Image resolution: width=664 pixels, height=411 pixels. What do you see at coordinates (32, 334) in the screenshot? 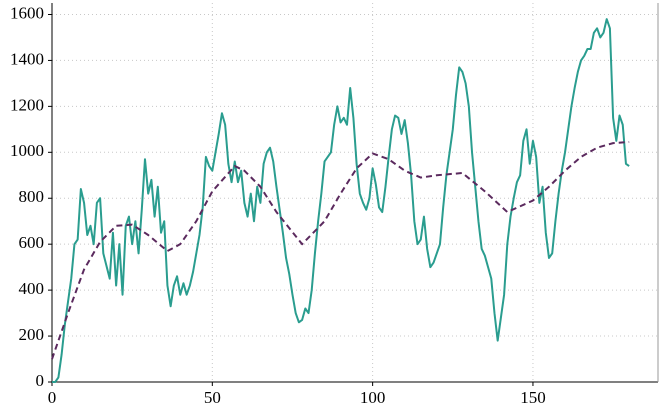
I see `y-tick-label: 200` at bounding box center [32, 334].